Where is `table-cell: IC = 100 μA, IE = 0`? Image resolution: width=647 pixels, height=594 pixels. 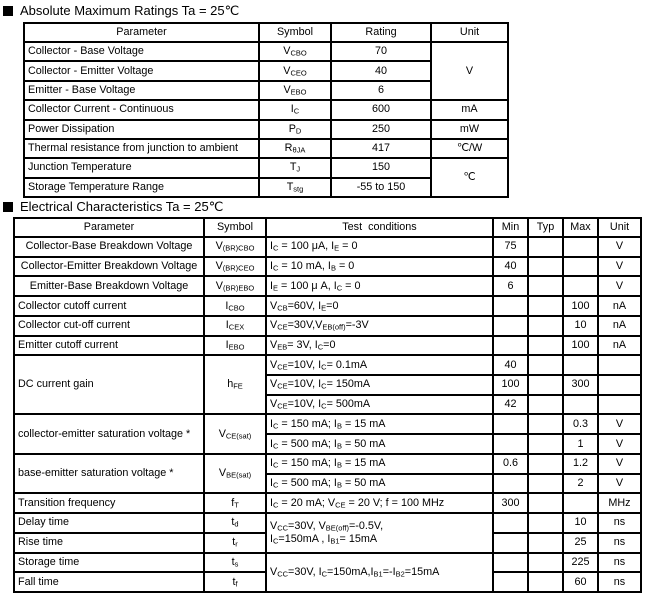
table-cell: IC = 100 μA, IE = 0 is located at coordinates (379, 247).